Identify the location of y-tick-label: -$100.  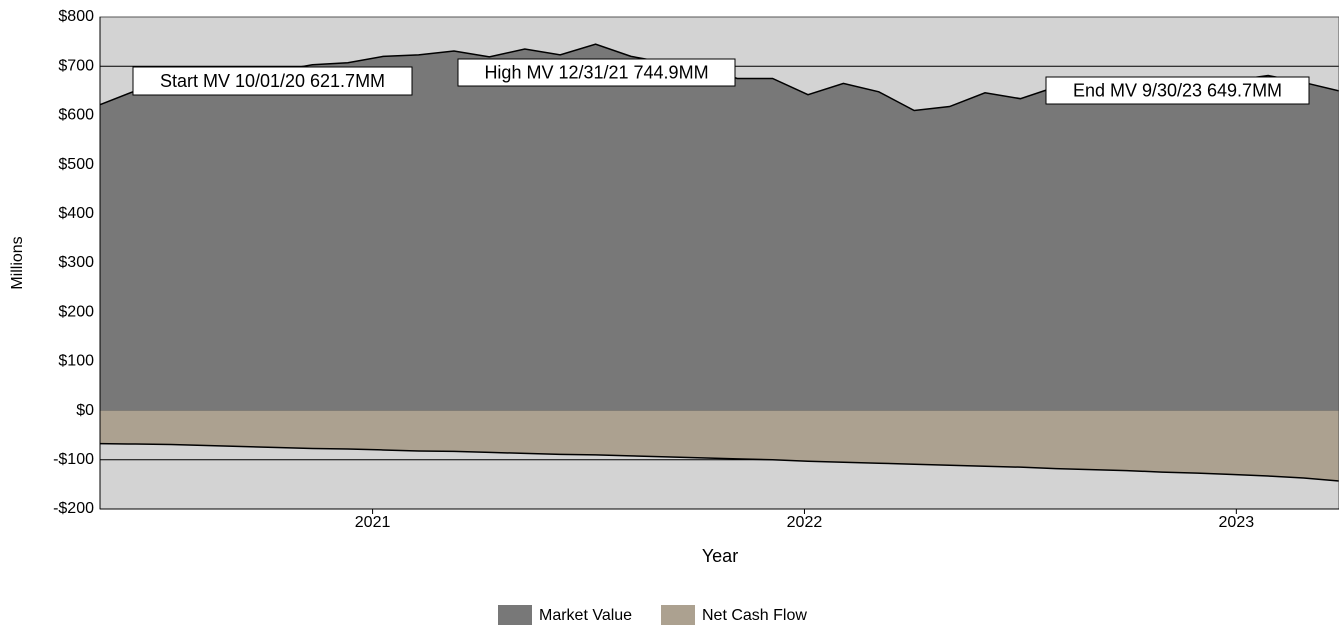
(73, 459).